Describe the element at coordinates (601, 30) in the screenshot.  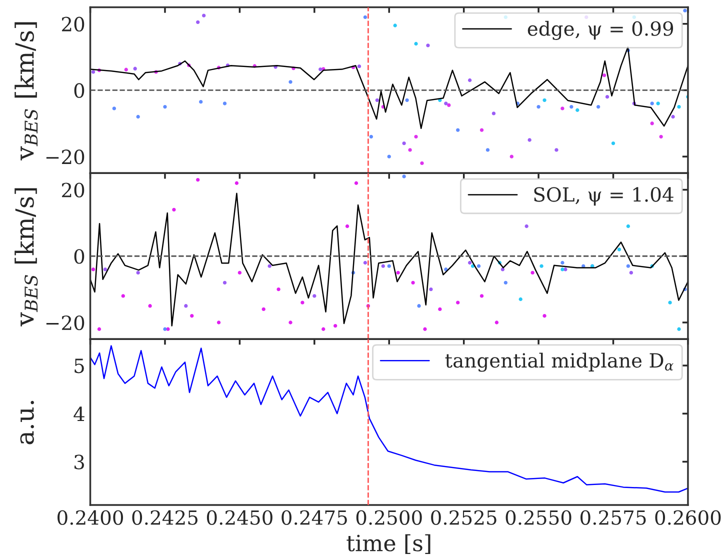
I see `legend-label: edge, ψ = 0.99` at that location.